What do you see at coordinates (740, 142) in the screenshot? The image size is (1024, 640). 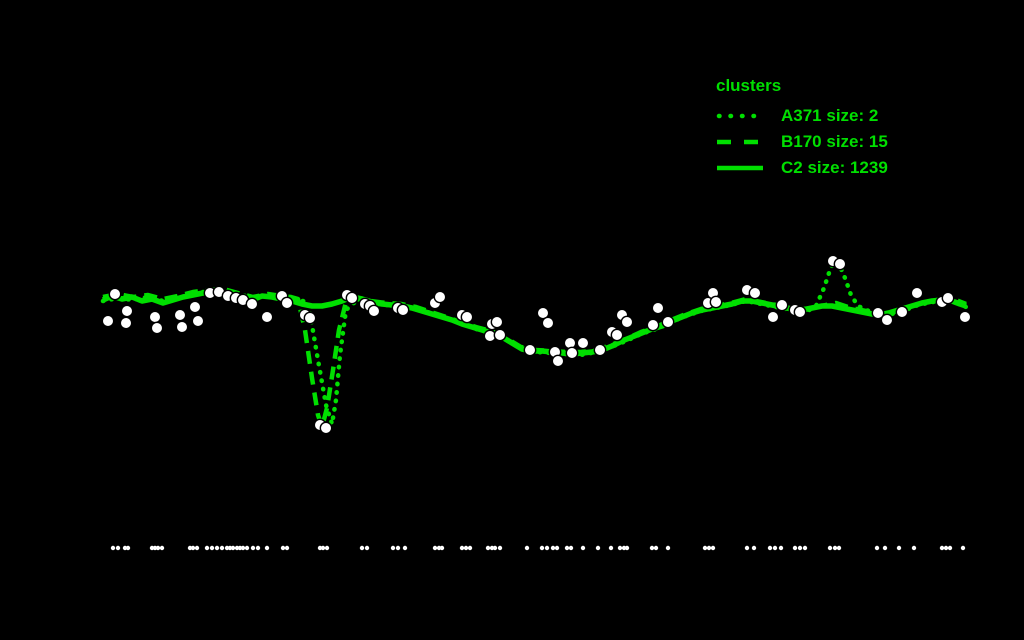 I see `dashed-line-key-icon` at bounding box center [740, 142].